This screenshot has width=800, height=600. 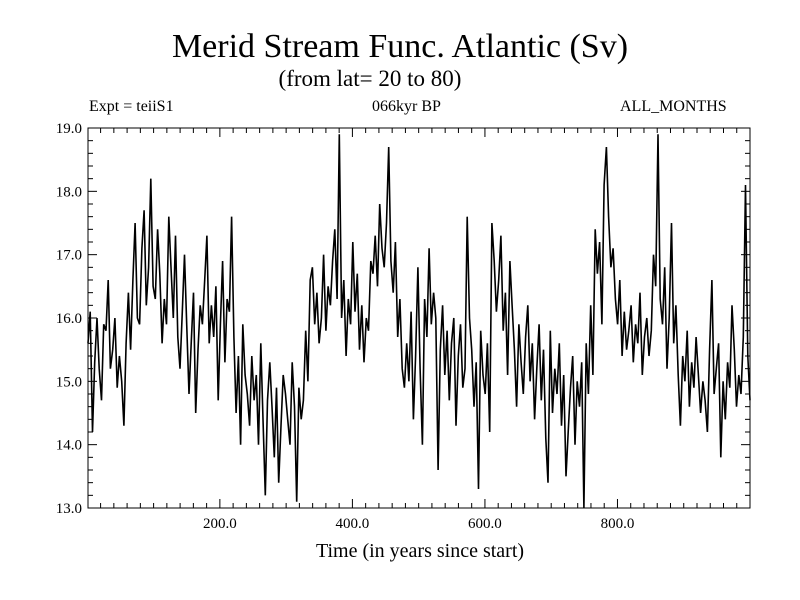 What do you see at coordinates (69, 446) in the screenshot?
I see `y-tick-label: 14.0` at bounding box center [69, 446].